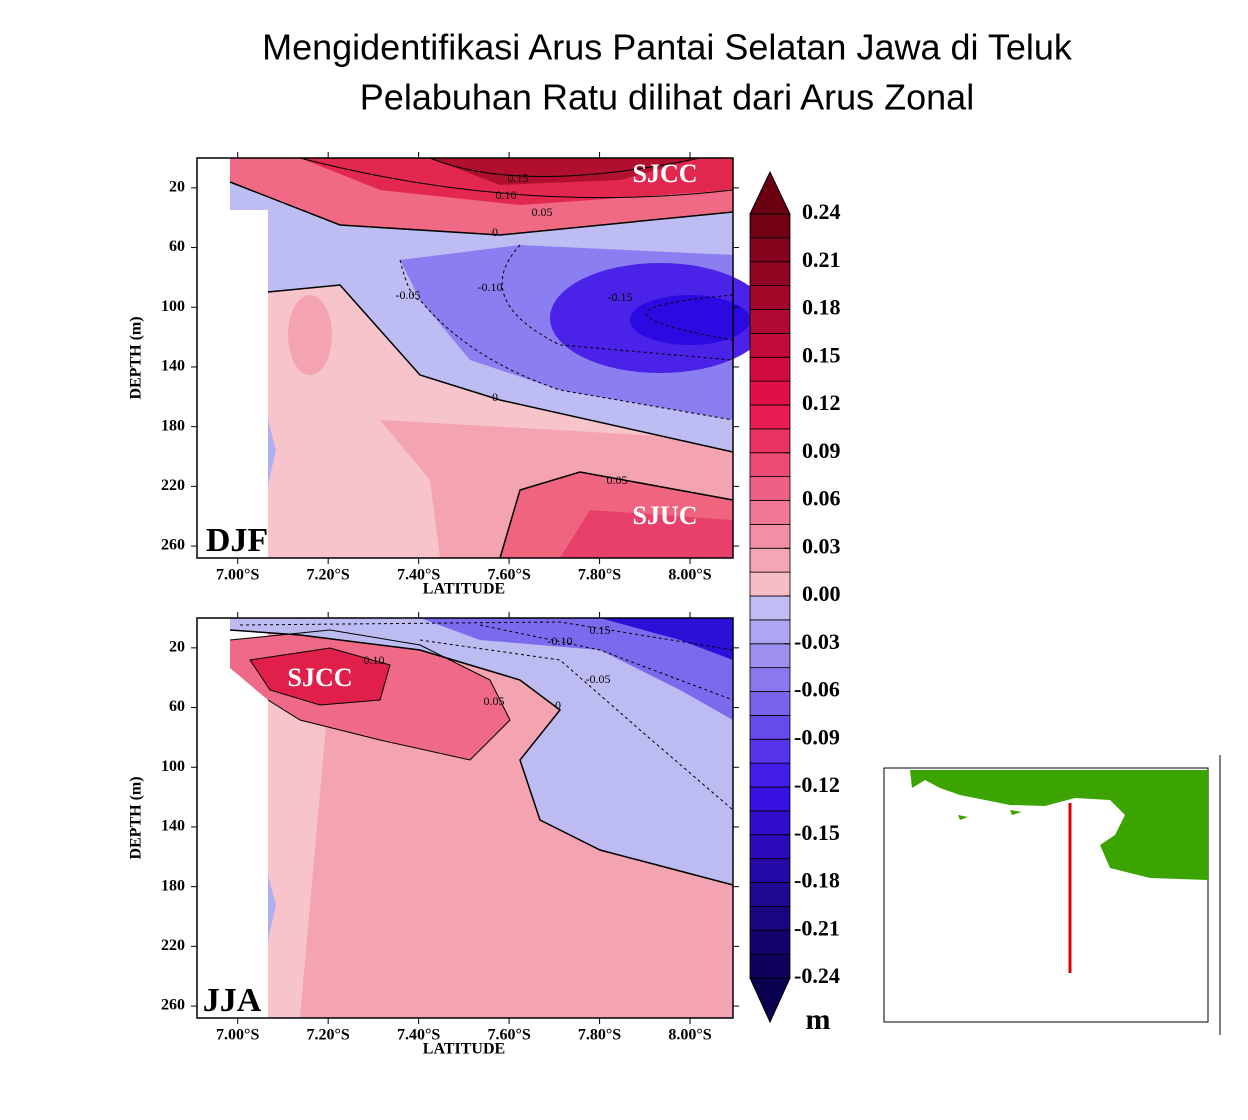  Describe the element at coordinates (817, 880) in the screenshot. I see `colorbar-tick-label: -0.18` at that location.